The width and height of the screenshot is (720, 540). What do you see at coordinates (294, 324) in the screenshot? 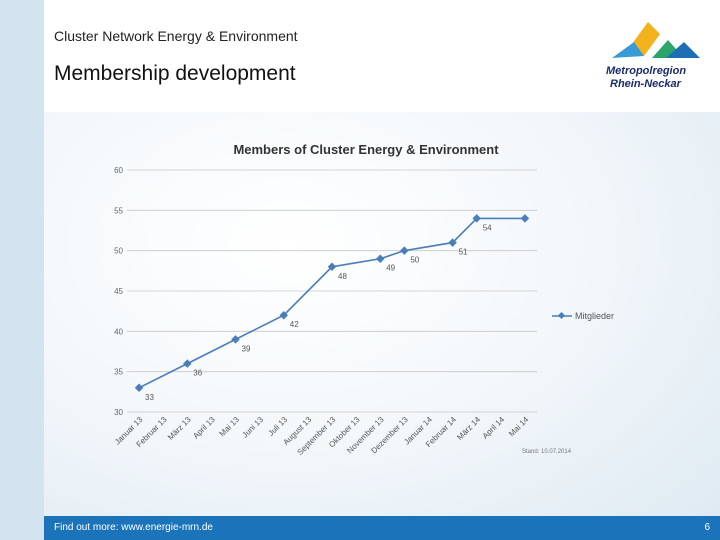
I see `data-label: 42` at bounding box center [294, 324].